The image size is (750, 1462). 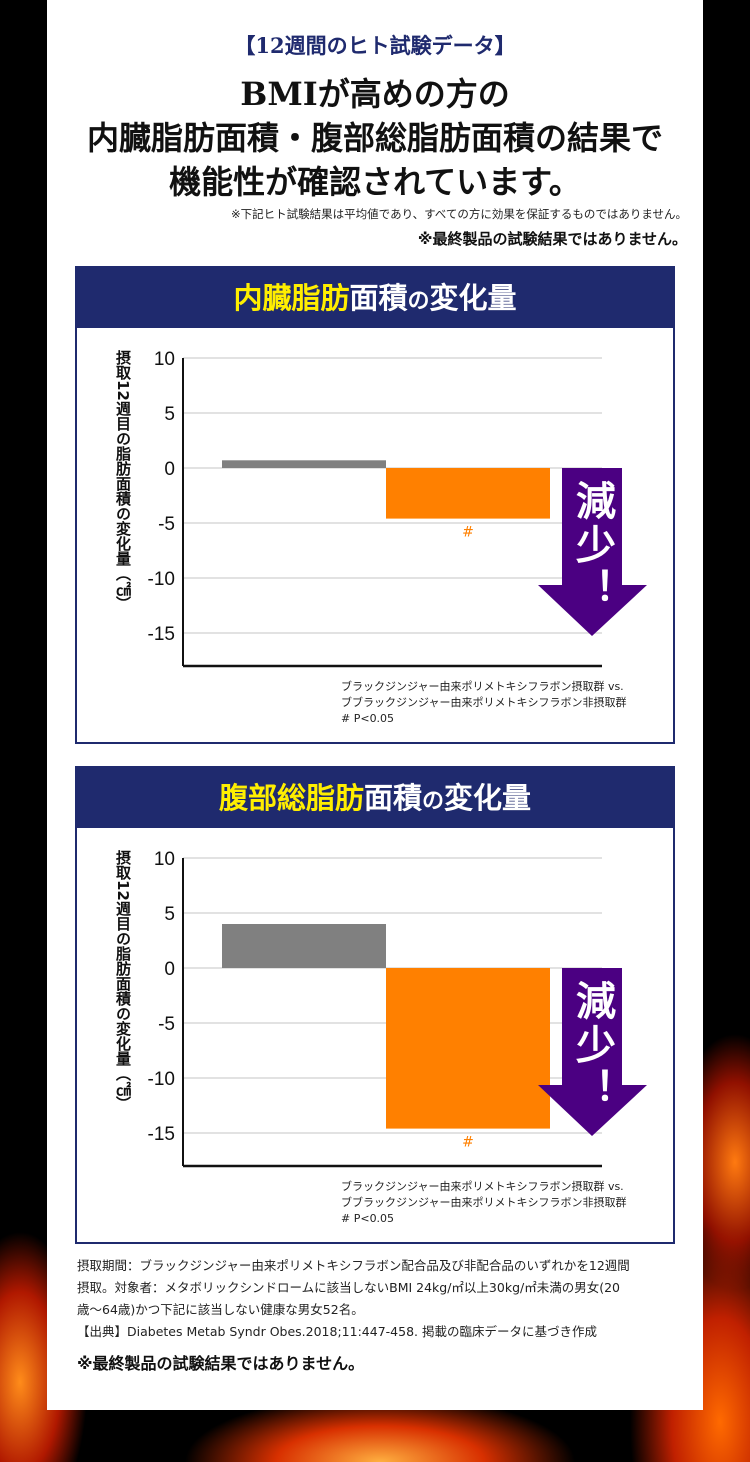 I want to click on chart-title: 内臓脂肪面積の変化量, so click(x=375, y=298).